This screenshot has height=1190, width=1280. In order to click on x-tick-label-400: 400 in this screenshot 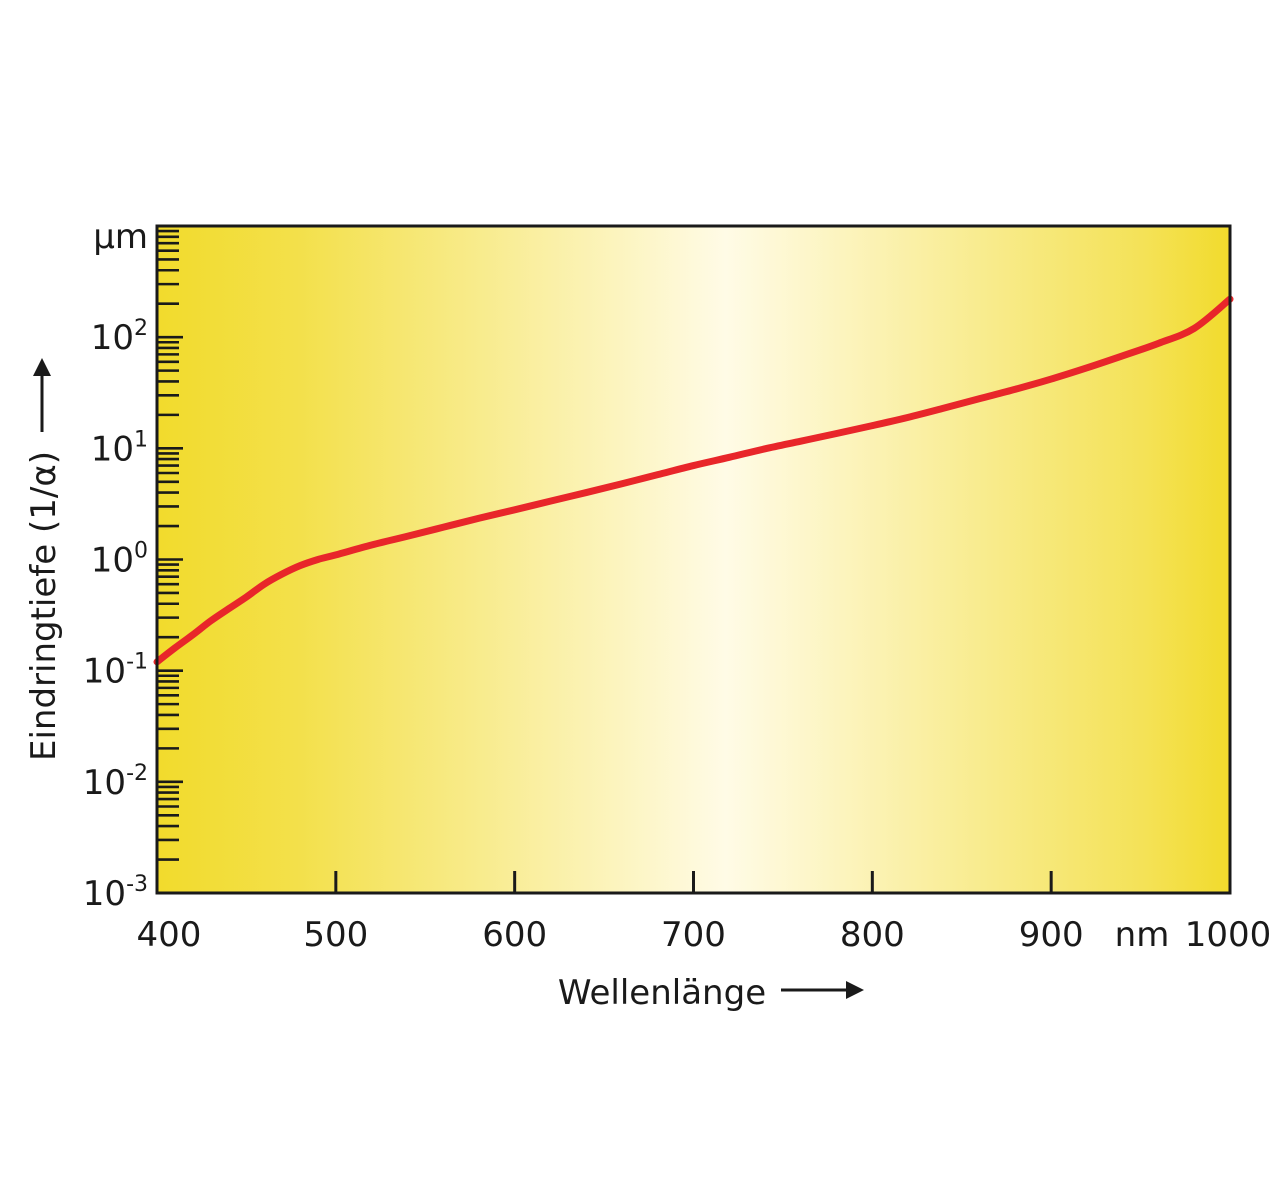, I will do `click(169, 935)`.